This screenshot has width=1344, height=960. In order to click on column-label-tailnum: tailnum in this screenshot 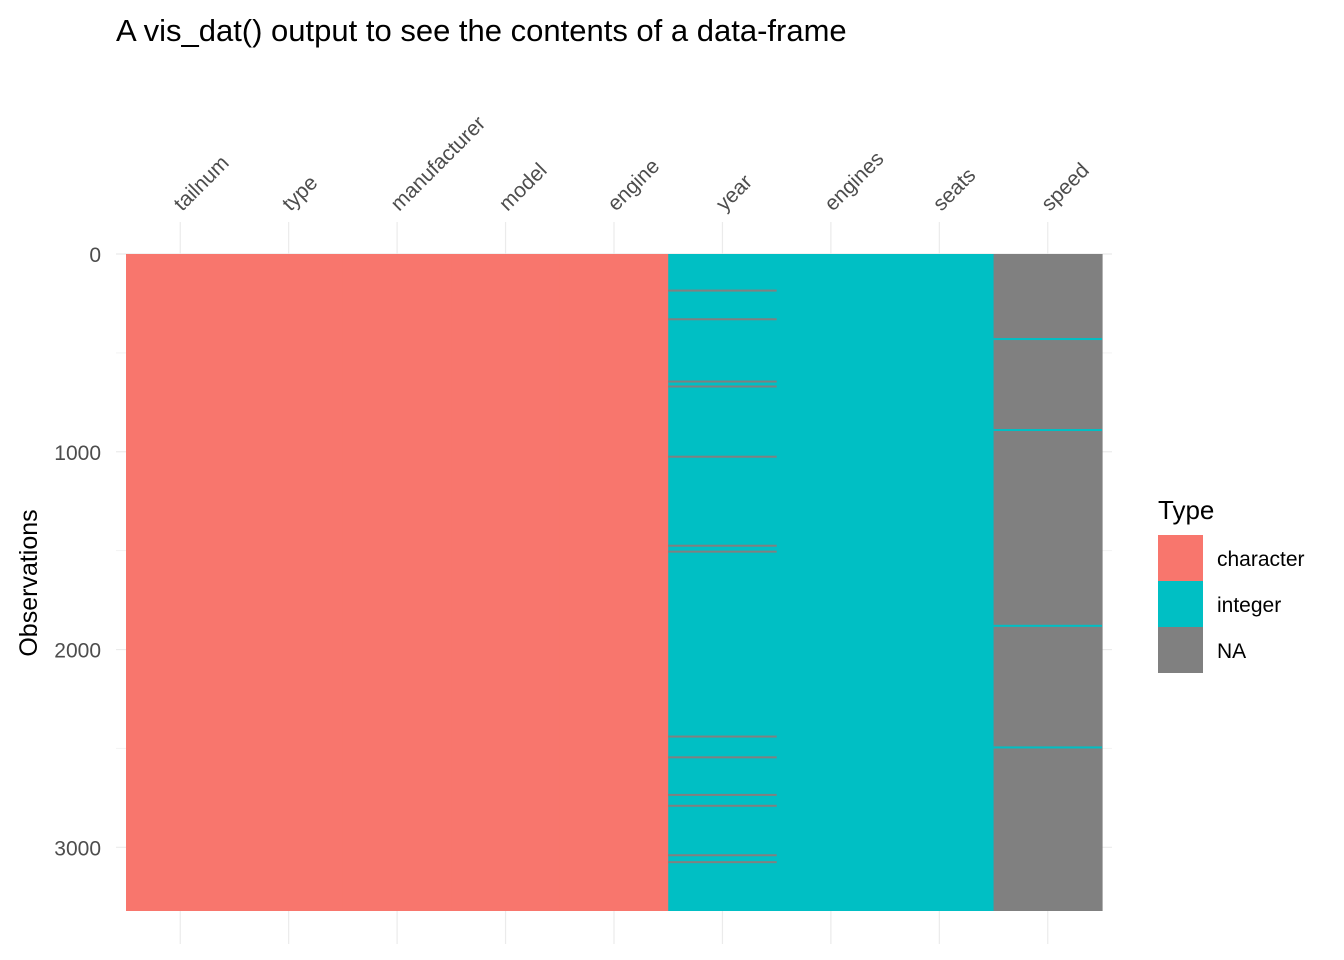, I will do `click(201, 183)`.